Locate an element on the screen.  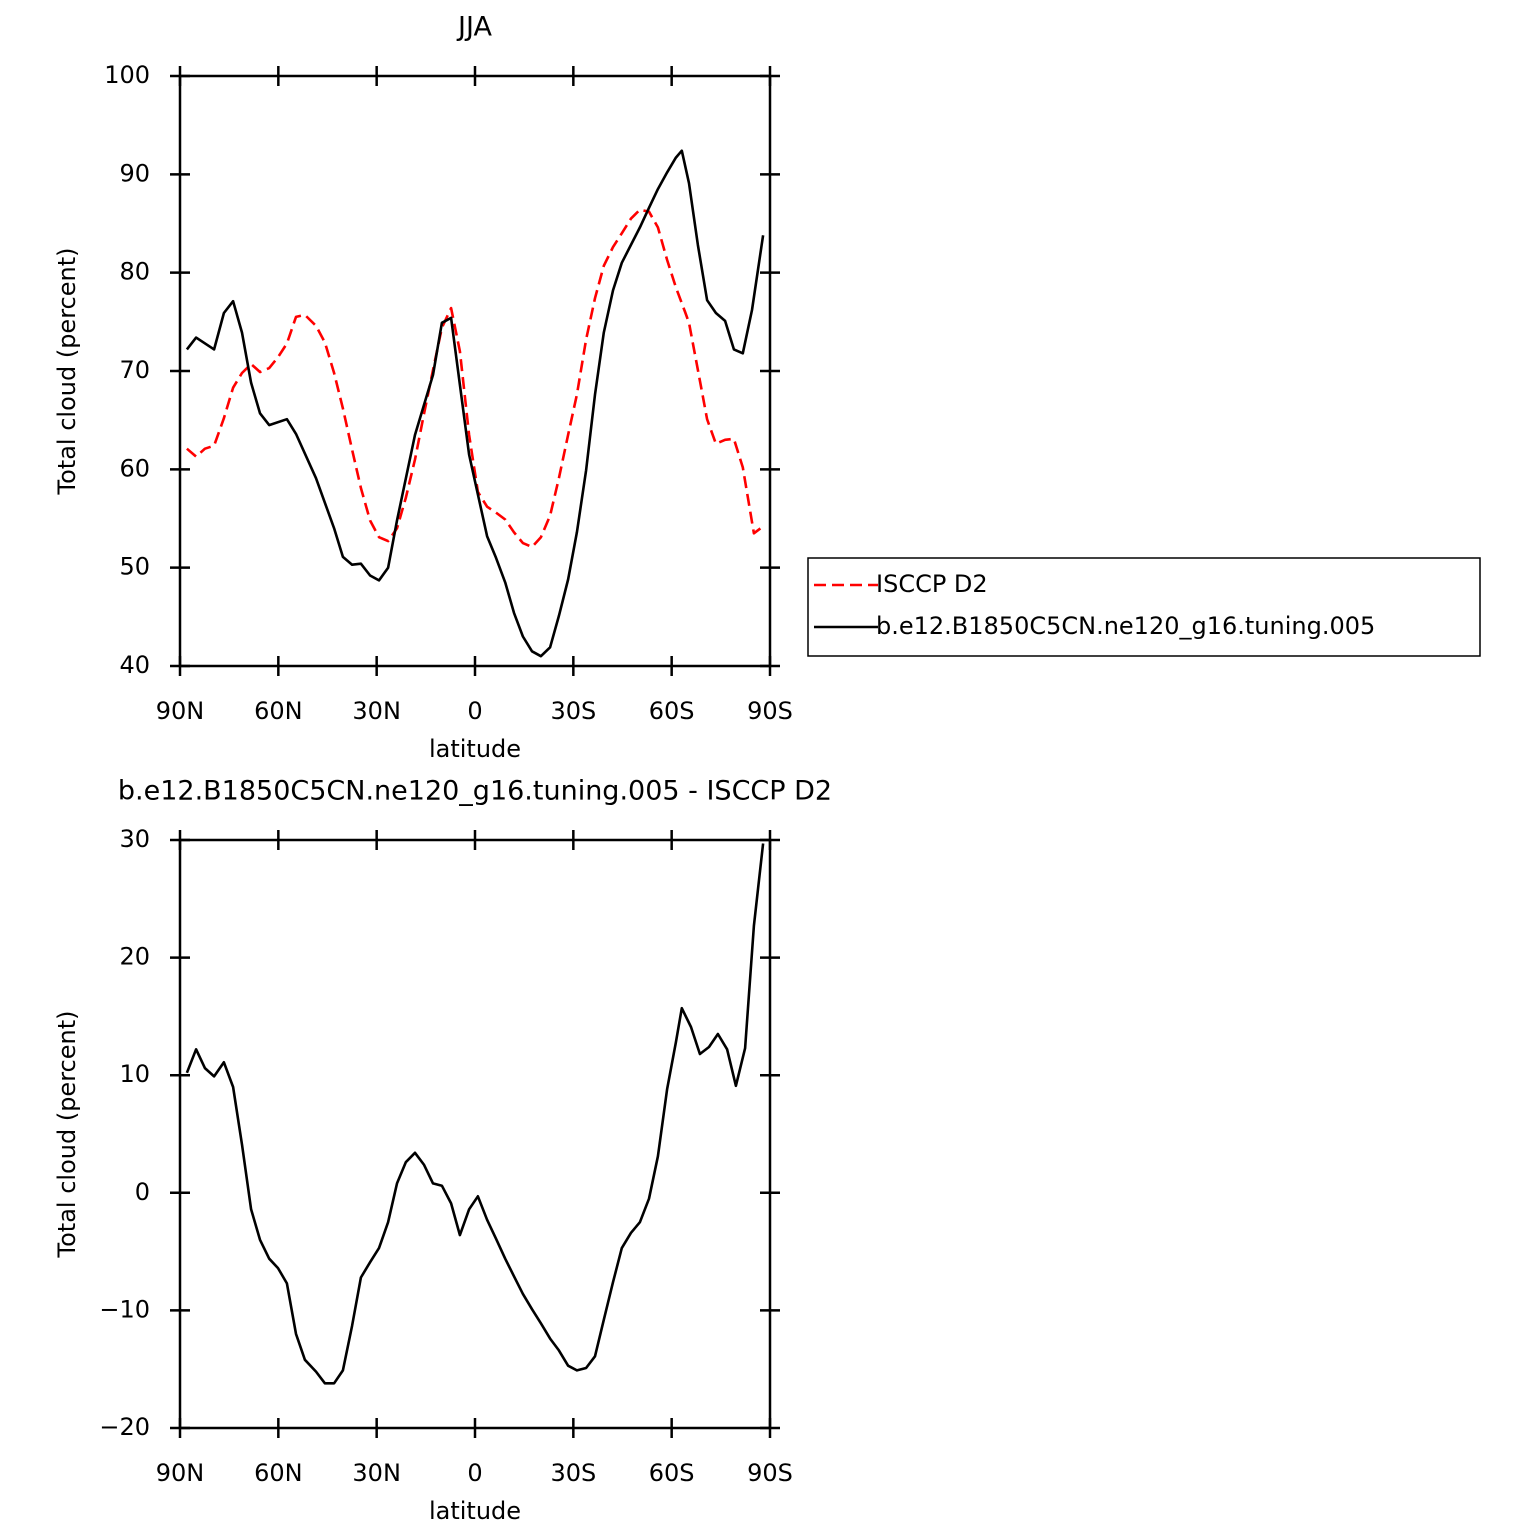
y-tick-label: 70 is located at coordinates (134, 370).